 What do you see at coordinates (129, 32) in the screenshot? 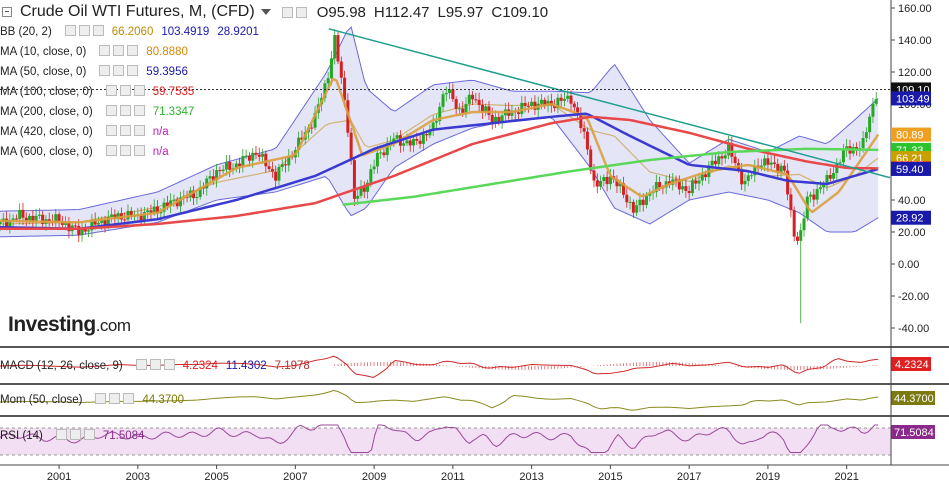
I see `indicator-row: BB (20, 2) 66.2060 103.4919 28.9201` at bounding box center [129, 32].